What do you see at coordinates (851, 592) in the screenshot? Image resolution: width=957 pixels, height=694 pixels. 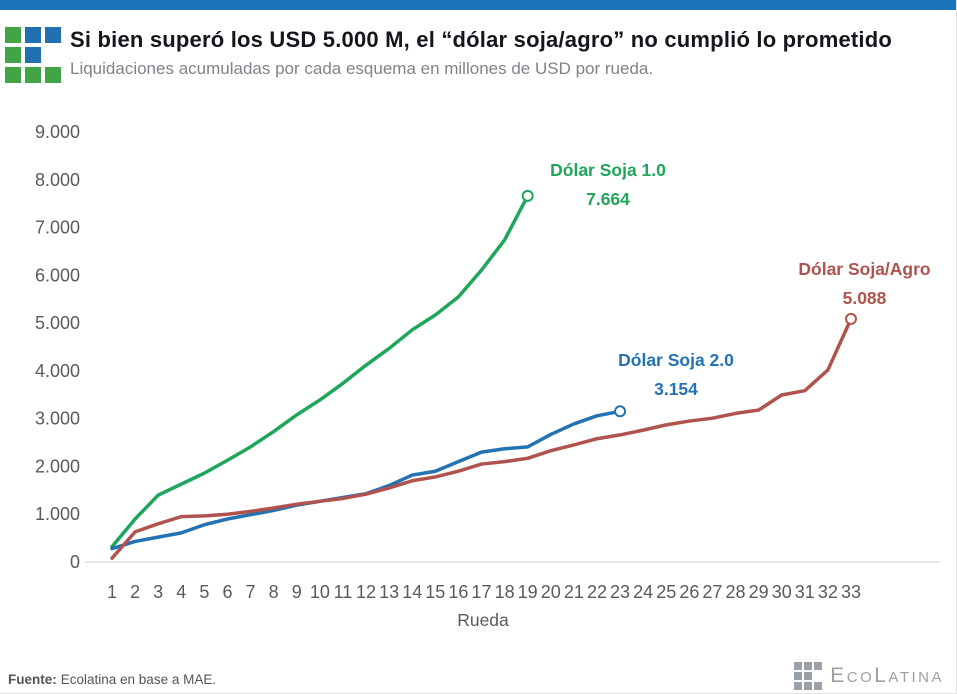 I see `x-tick-label: 33` at bounding box center [851, 592].